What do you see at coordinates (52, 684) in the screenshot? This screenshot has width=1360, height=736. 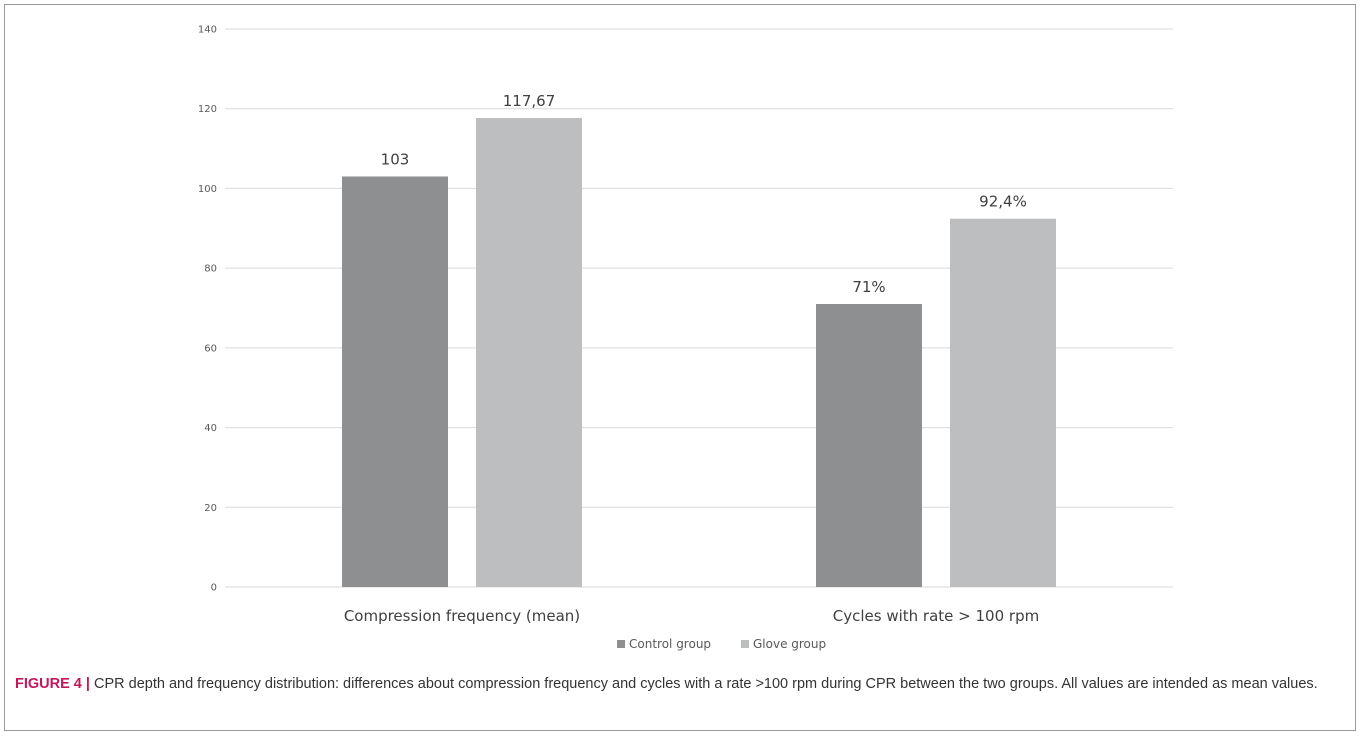 I see `caption-label: FIGURE 4 |` at bounding box center [52, 684].